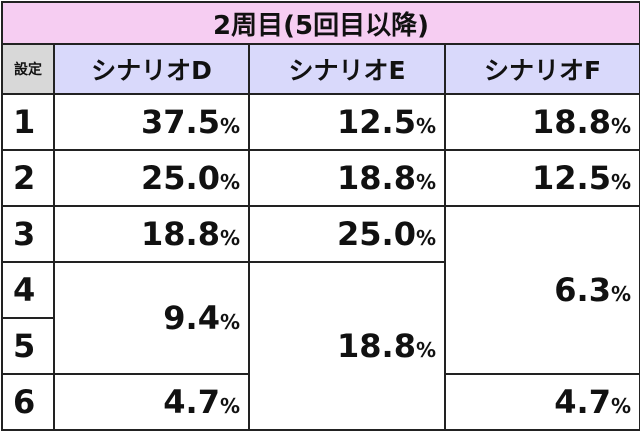  What do you see at coordinates (582, 290) in the screenshot?
I see `cell-value: 6.3` at bounding box center [582, 290].